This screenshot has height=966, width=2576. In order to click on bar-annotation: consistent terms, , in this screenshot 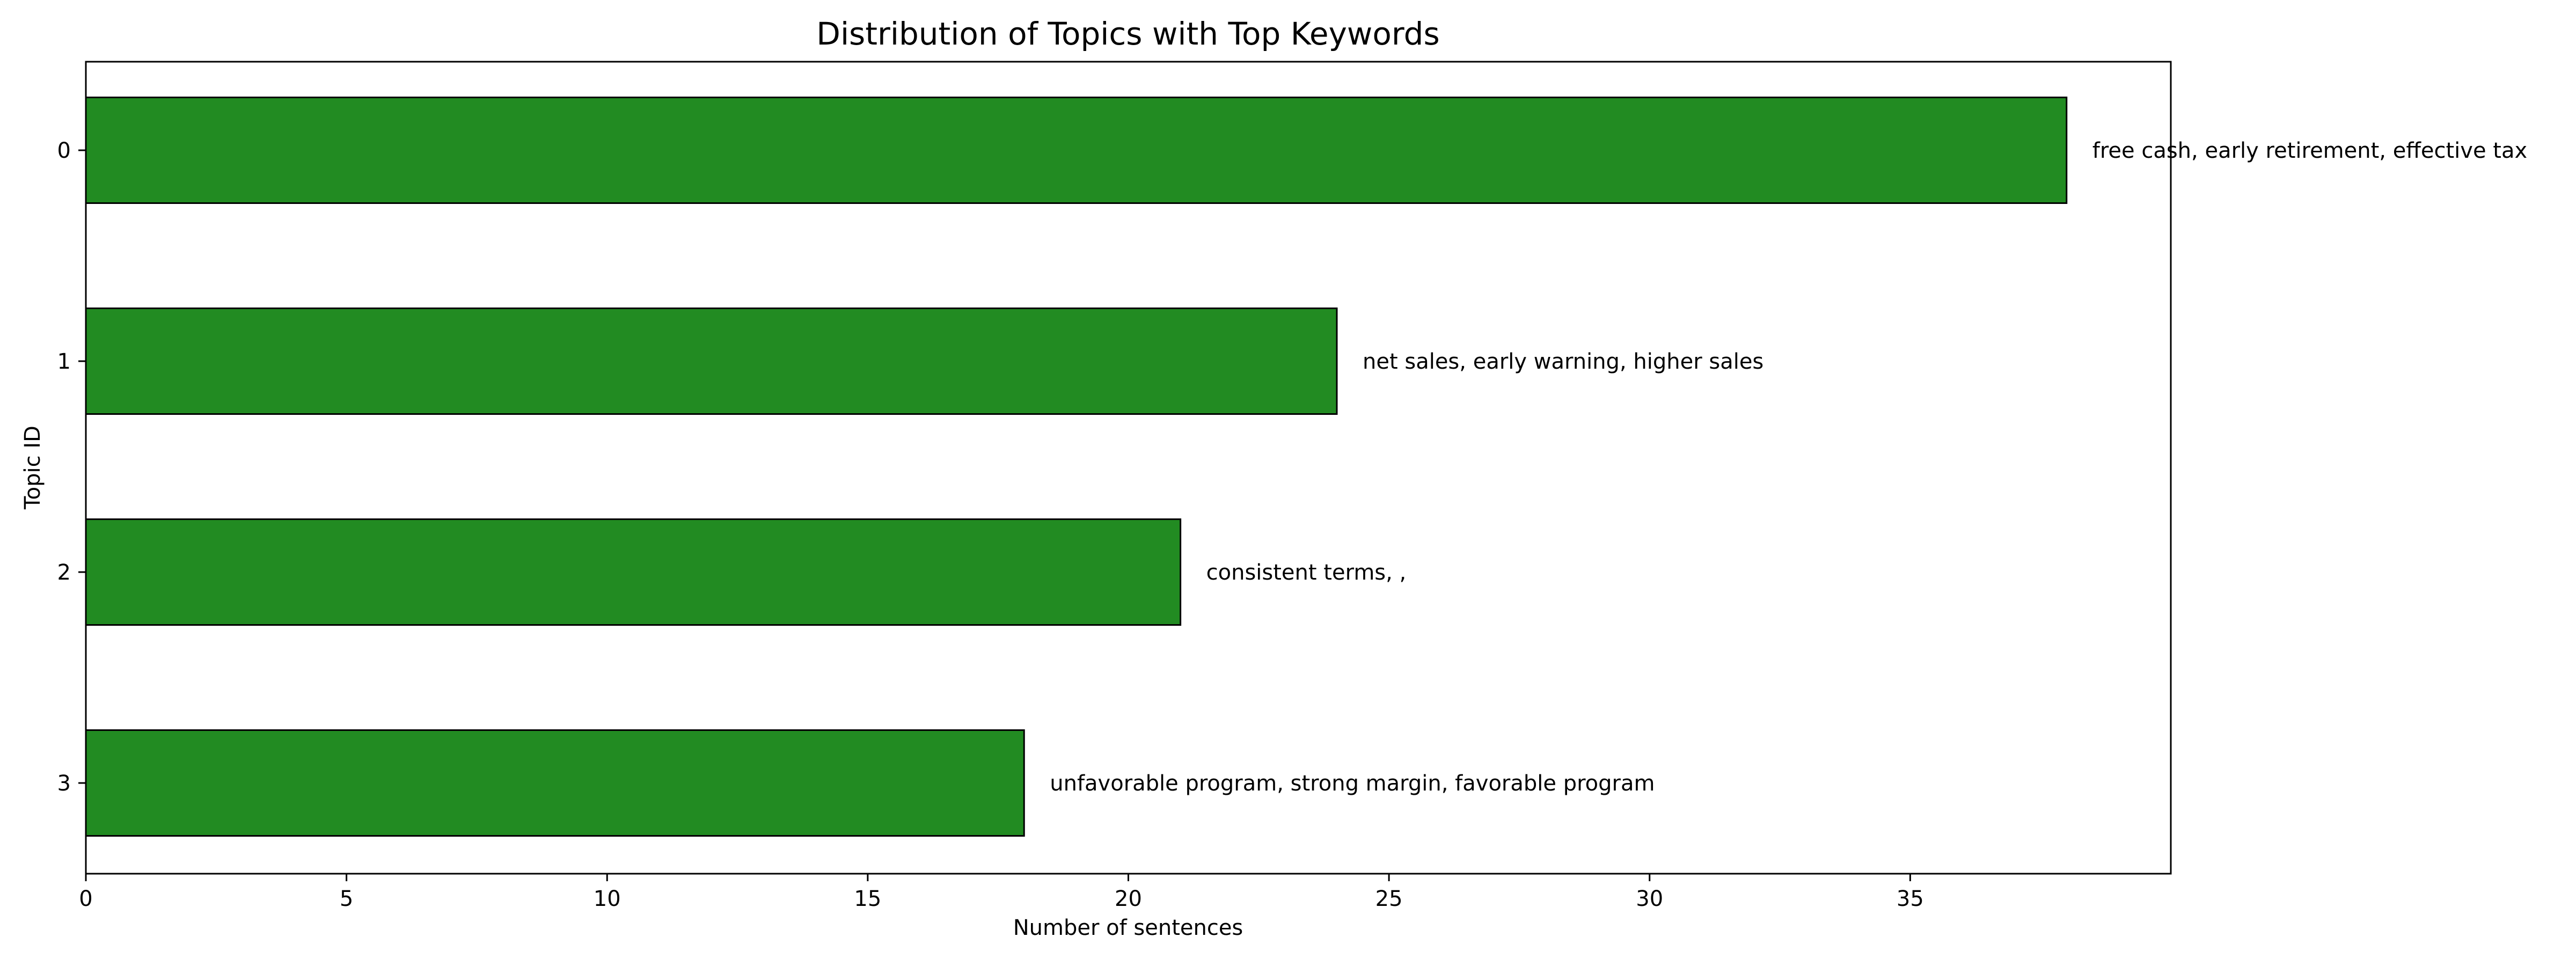, I will do `click(1306, 572)`.